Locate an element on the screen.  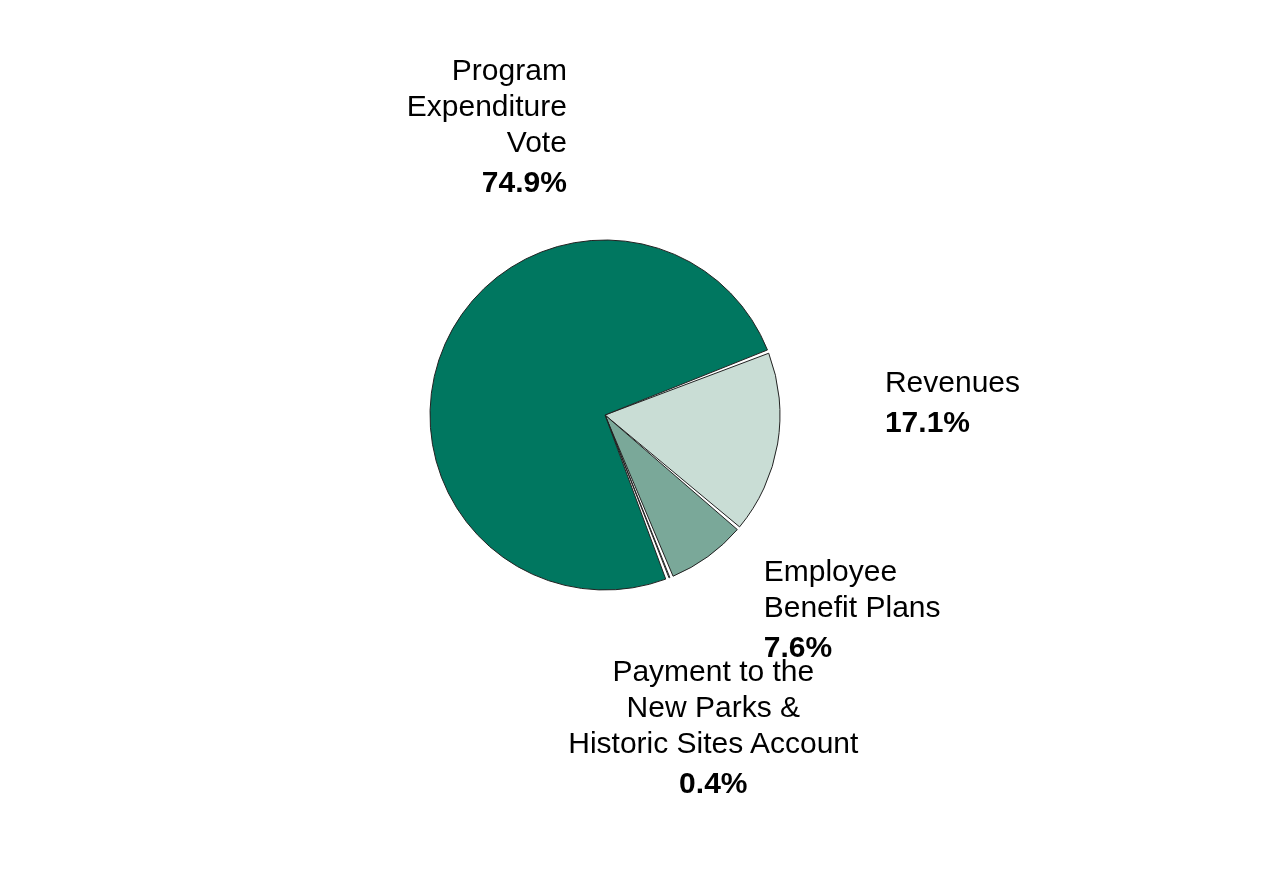
data-label: 0.4% is located at coordinates (713, 782).